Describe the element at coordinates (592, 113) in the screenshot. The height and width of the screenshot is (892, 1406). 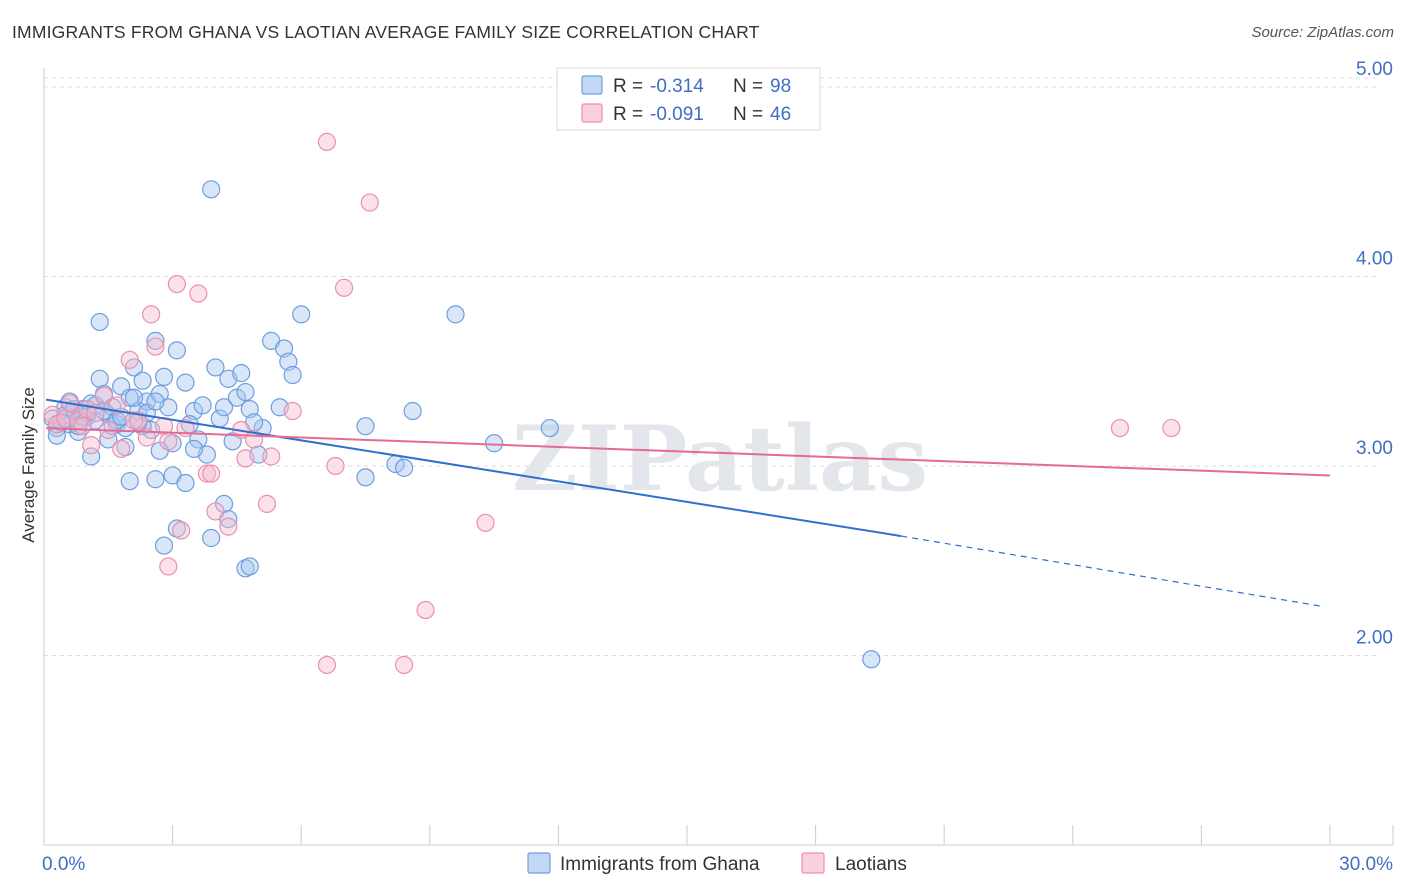
I see `legend-swatch-laotian` at that location.